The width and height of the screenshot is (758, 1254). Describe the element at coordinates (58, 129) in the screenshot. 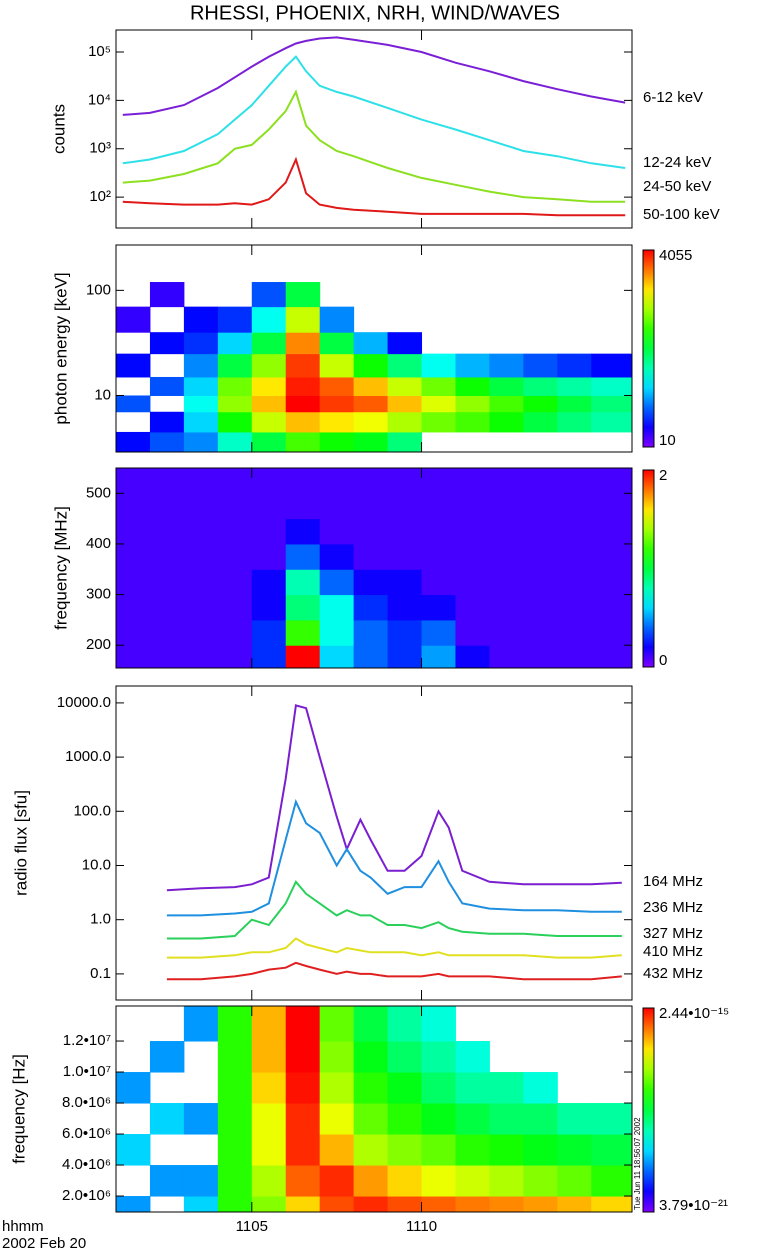

I see `y-axis-label: counts` at that location.